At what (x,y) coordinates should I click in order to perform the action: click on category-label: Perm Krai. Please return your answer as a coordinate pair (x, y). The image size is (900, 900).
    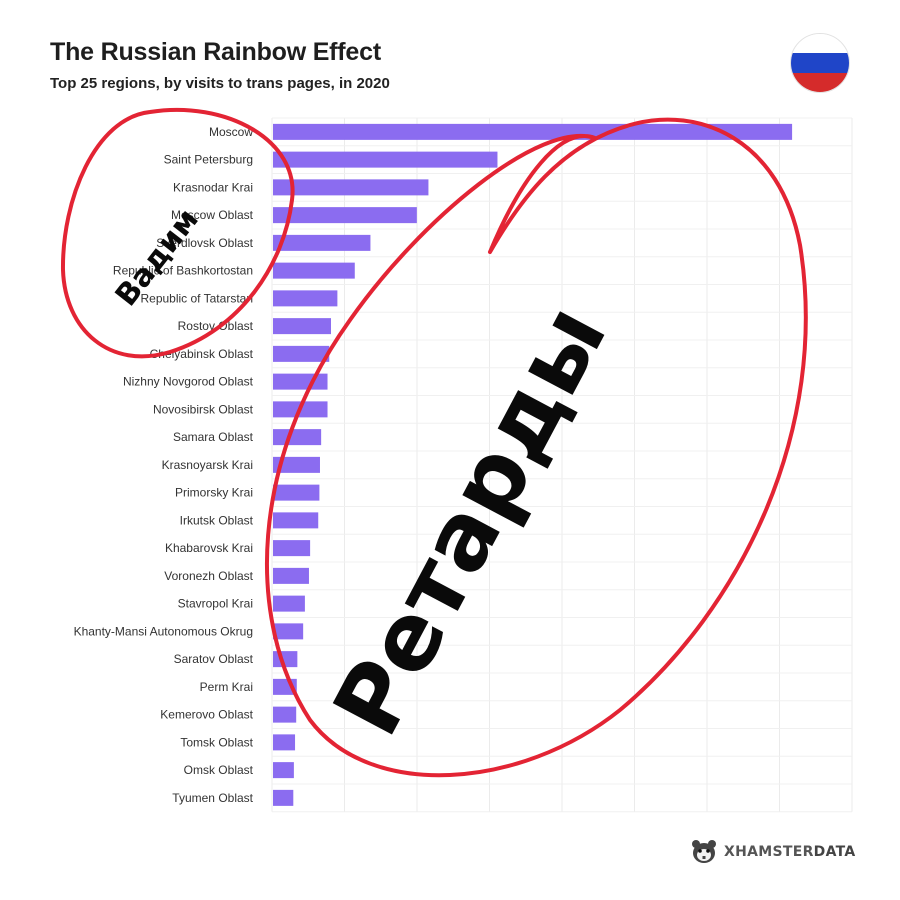
    Looking at the image, I should click on (226, 687).